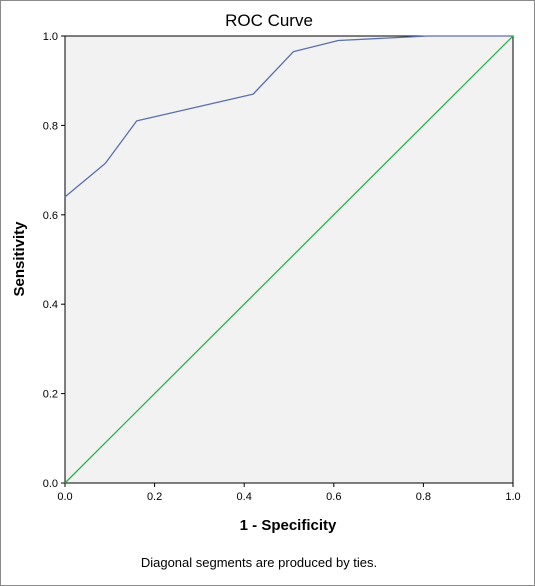 Image resolution: width=535 pixels, height=586 pixels. Describe the element at coordinates (50, 484) in the screenshot. I see `y-tick-label: 0.0` at that location.